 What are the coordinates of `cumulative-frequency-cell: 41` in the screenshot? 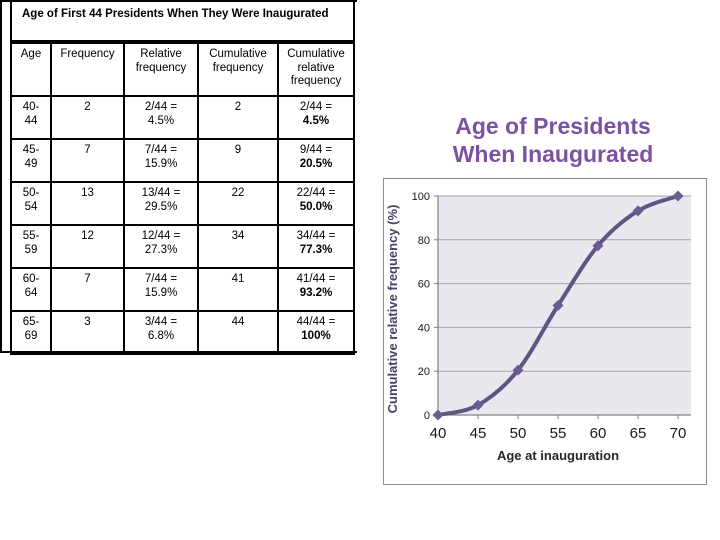 It's located at (238, 289).